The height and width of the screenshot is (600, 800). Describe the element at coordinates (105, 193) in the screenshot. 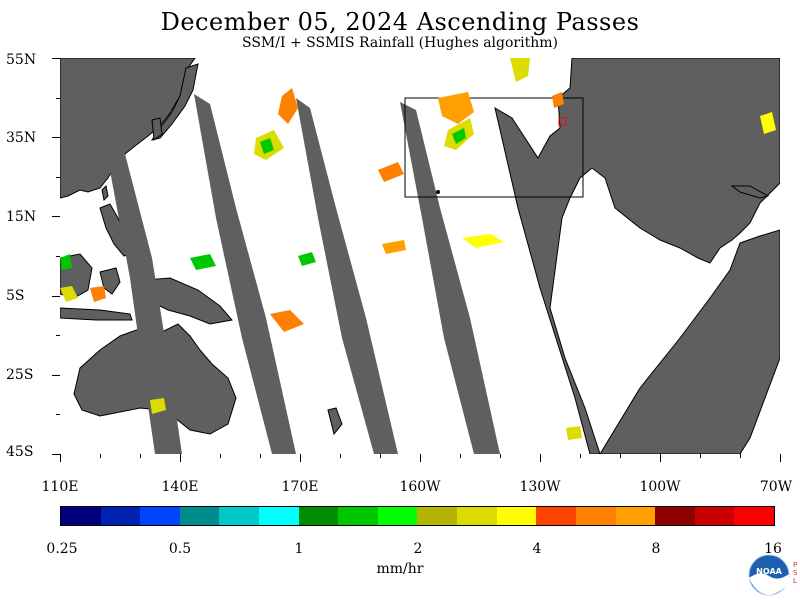

I see `land-taiwan` at that location.